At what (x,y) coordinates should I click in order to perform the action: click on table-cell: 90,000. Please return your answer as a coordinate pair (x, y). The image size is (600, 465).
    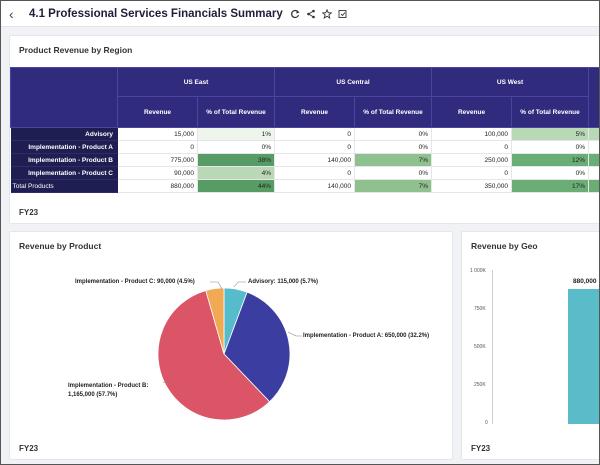
    Looking at the image, I should click on (157, 173).